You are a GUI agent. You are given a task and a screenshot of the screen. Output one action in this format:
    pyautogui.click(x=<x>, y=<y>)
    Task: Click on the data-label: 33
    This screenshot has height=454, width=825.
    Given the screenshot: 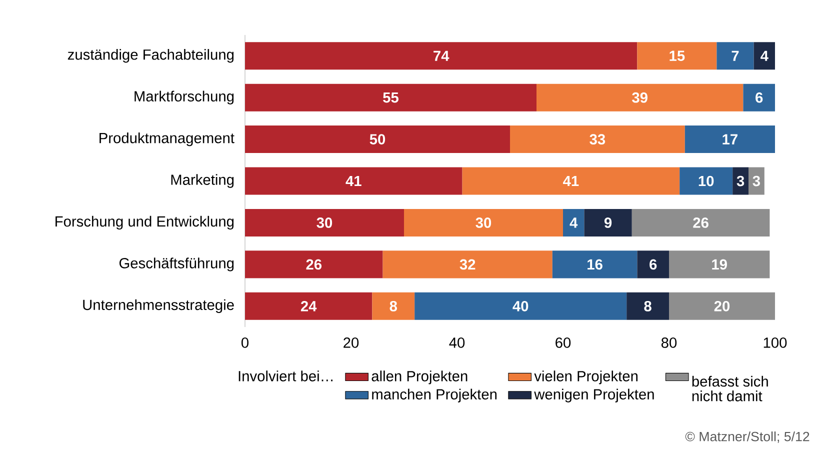 What is the action you would take?
    pyautogui.click(x=598, y=139)
    